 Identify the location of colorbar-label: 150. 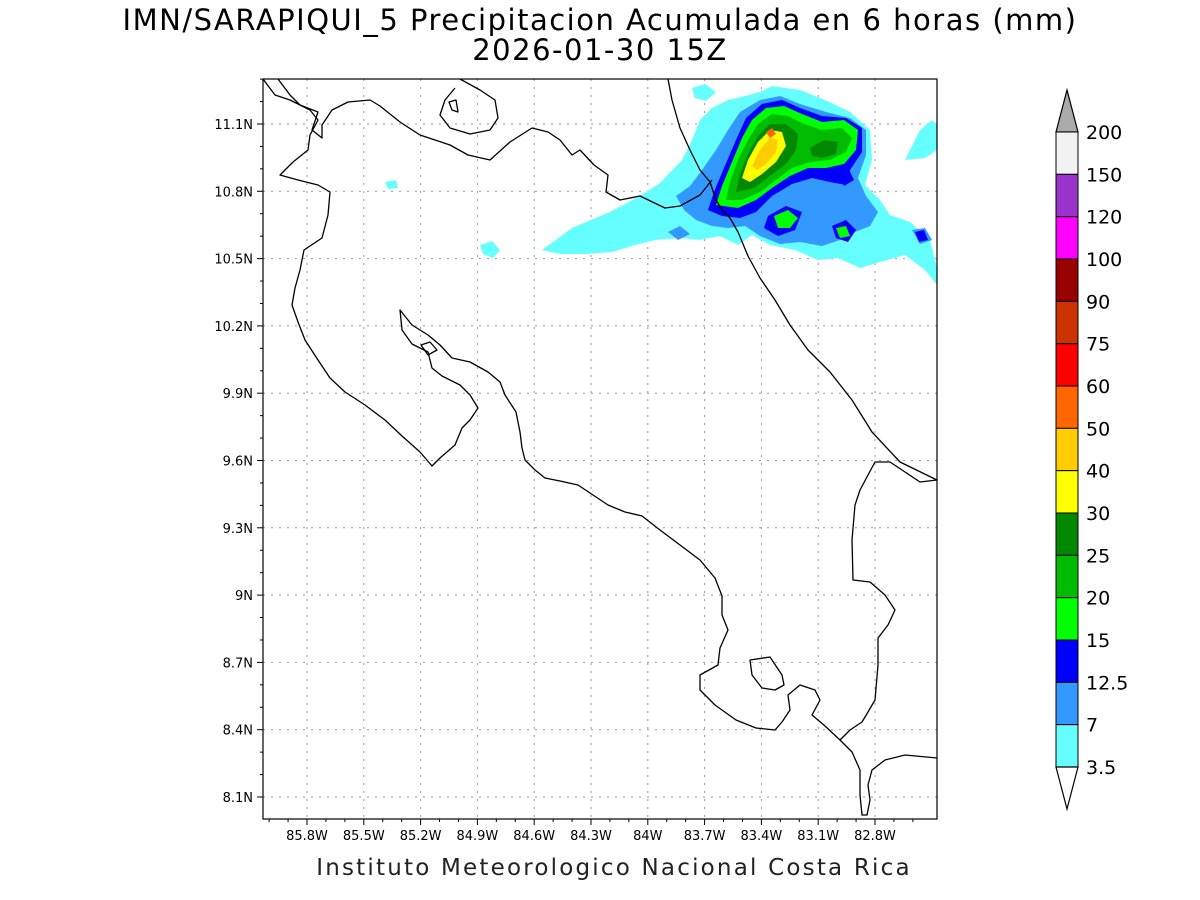
(1104, 175).